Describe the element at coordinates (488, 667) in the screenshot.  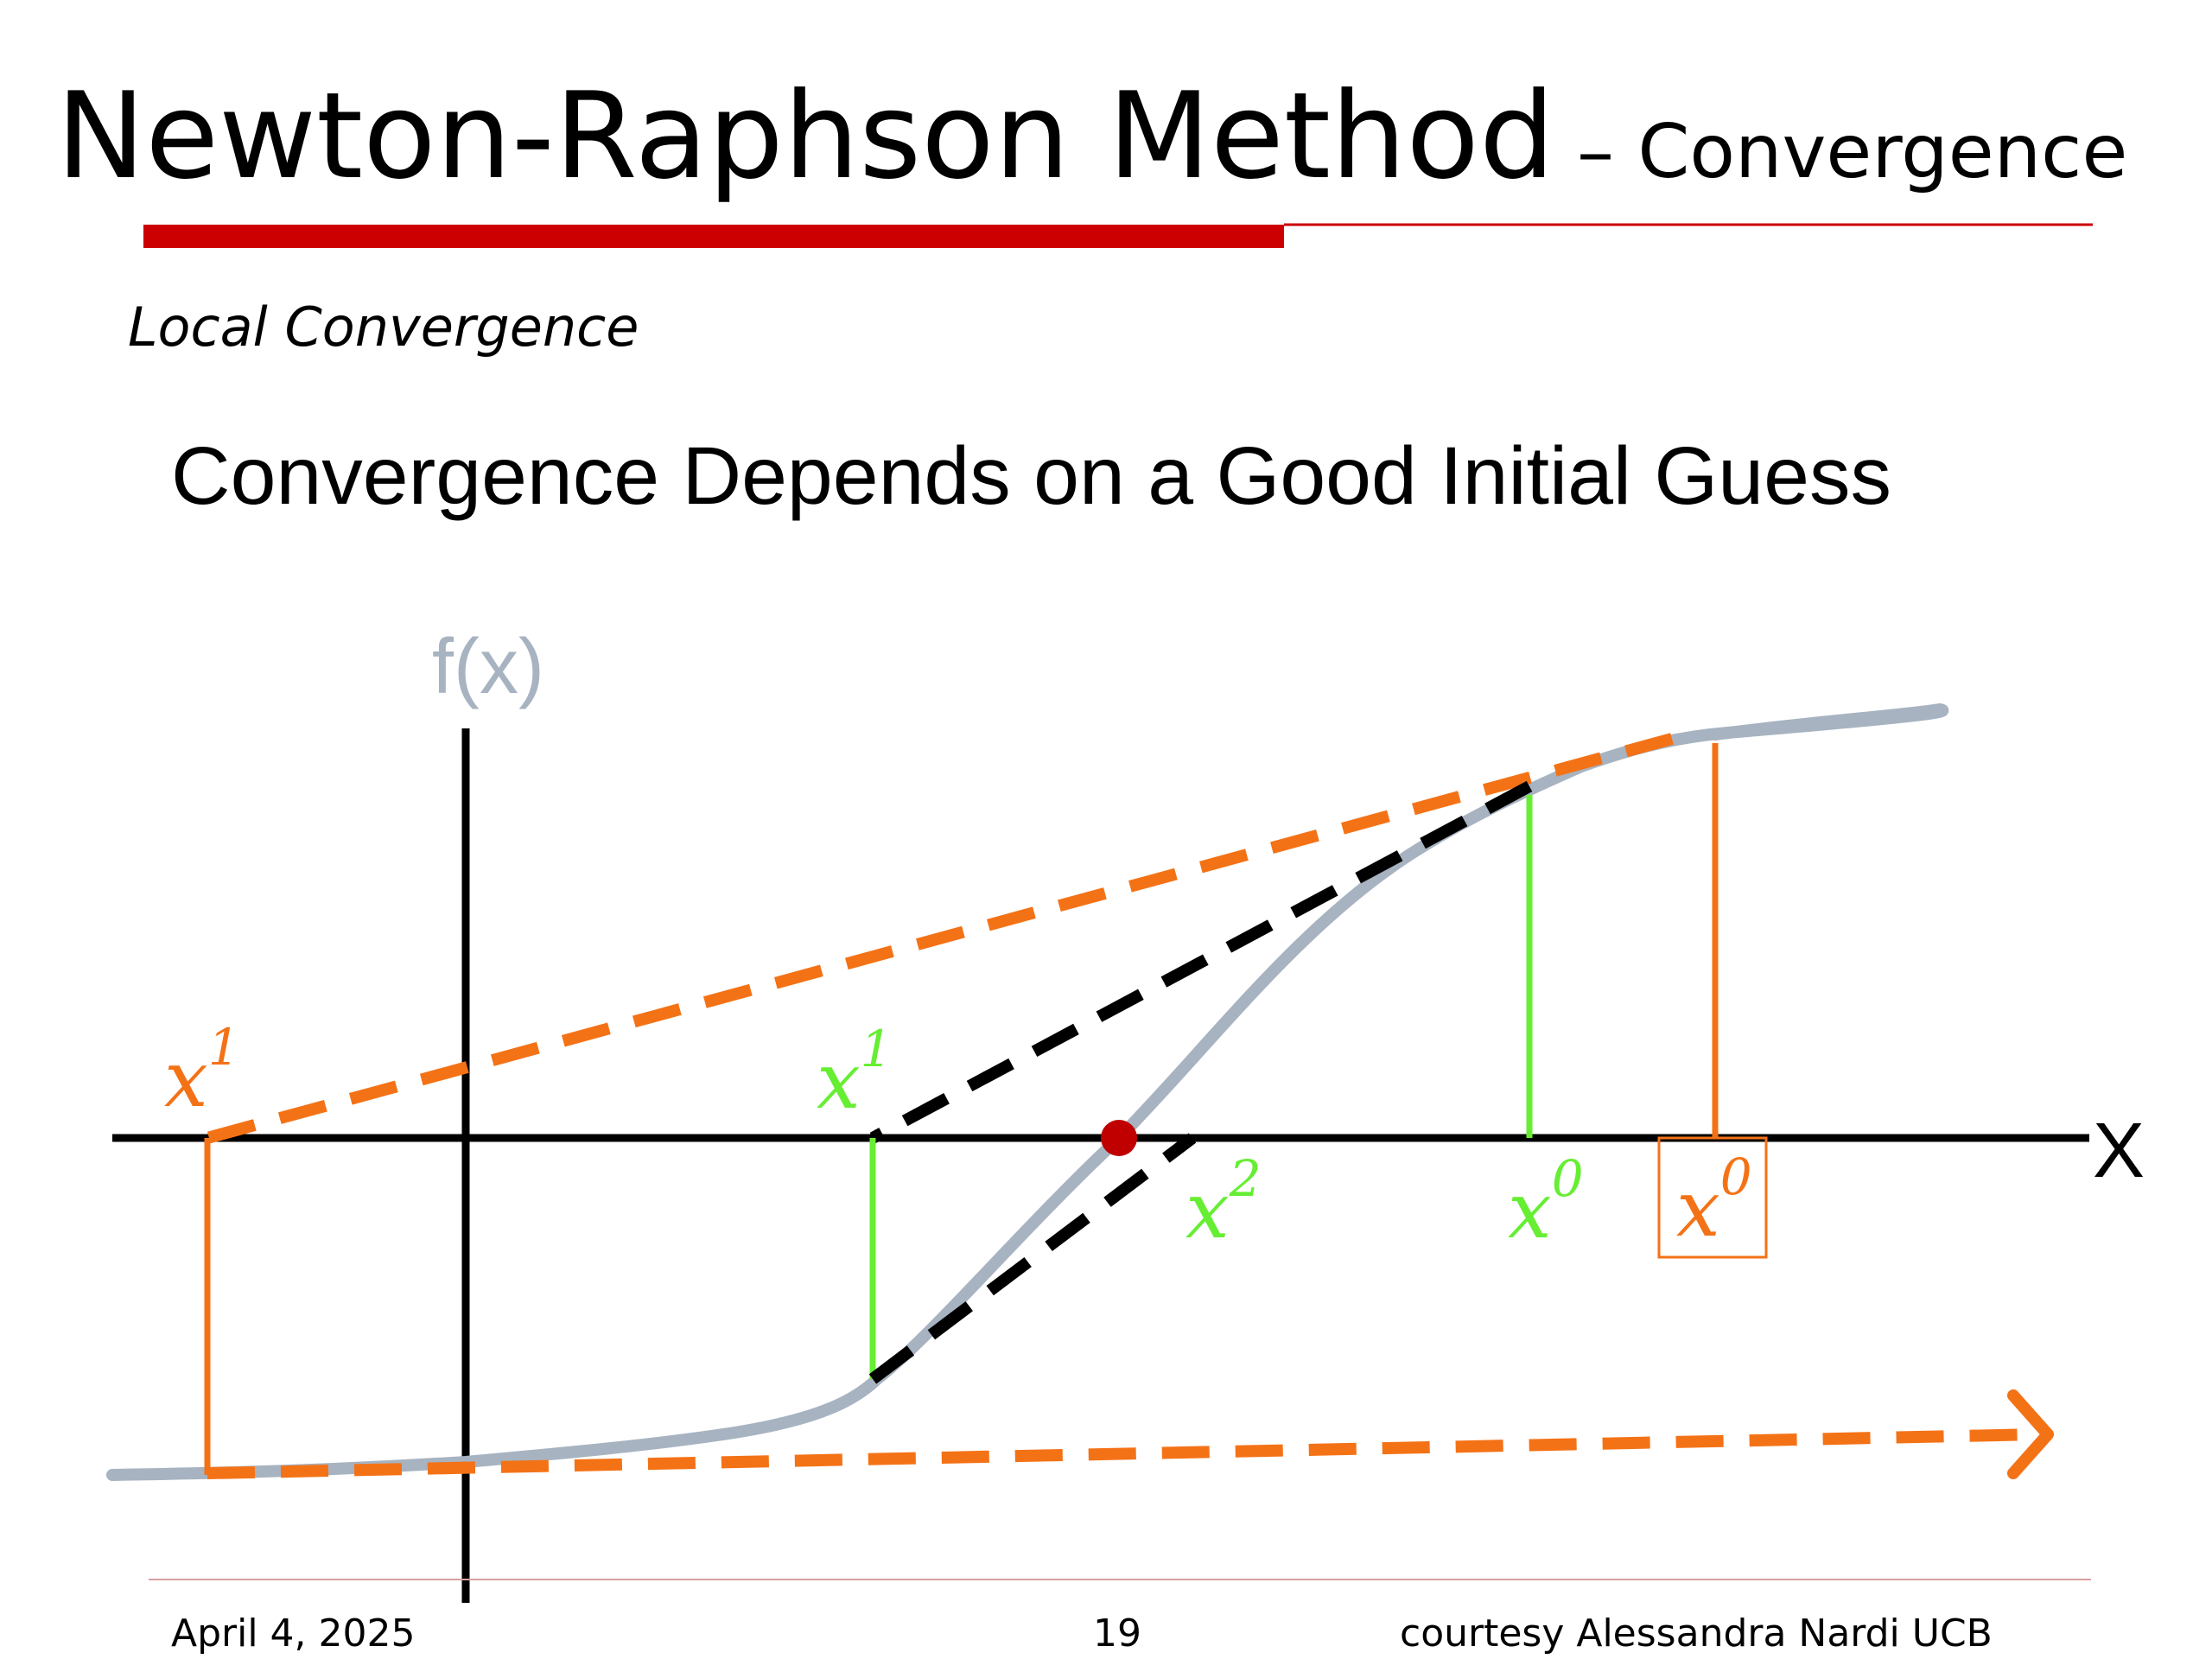
I see `y-axis-label: f(x)` at that location.